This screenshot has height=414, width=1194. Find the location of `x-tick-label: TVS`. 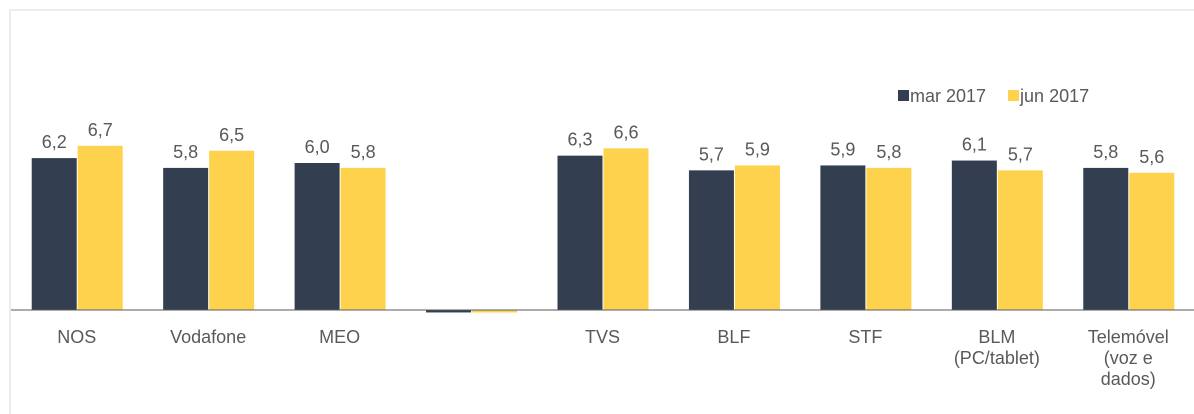

x-tick-label: TVS is located at coordinates (602, 337).